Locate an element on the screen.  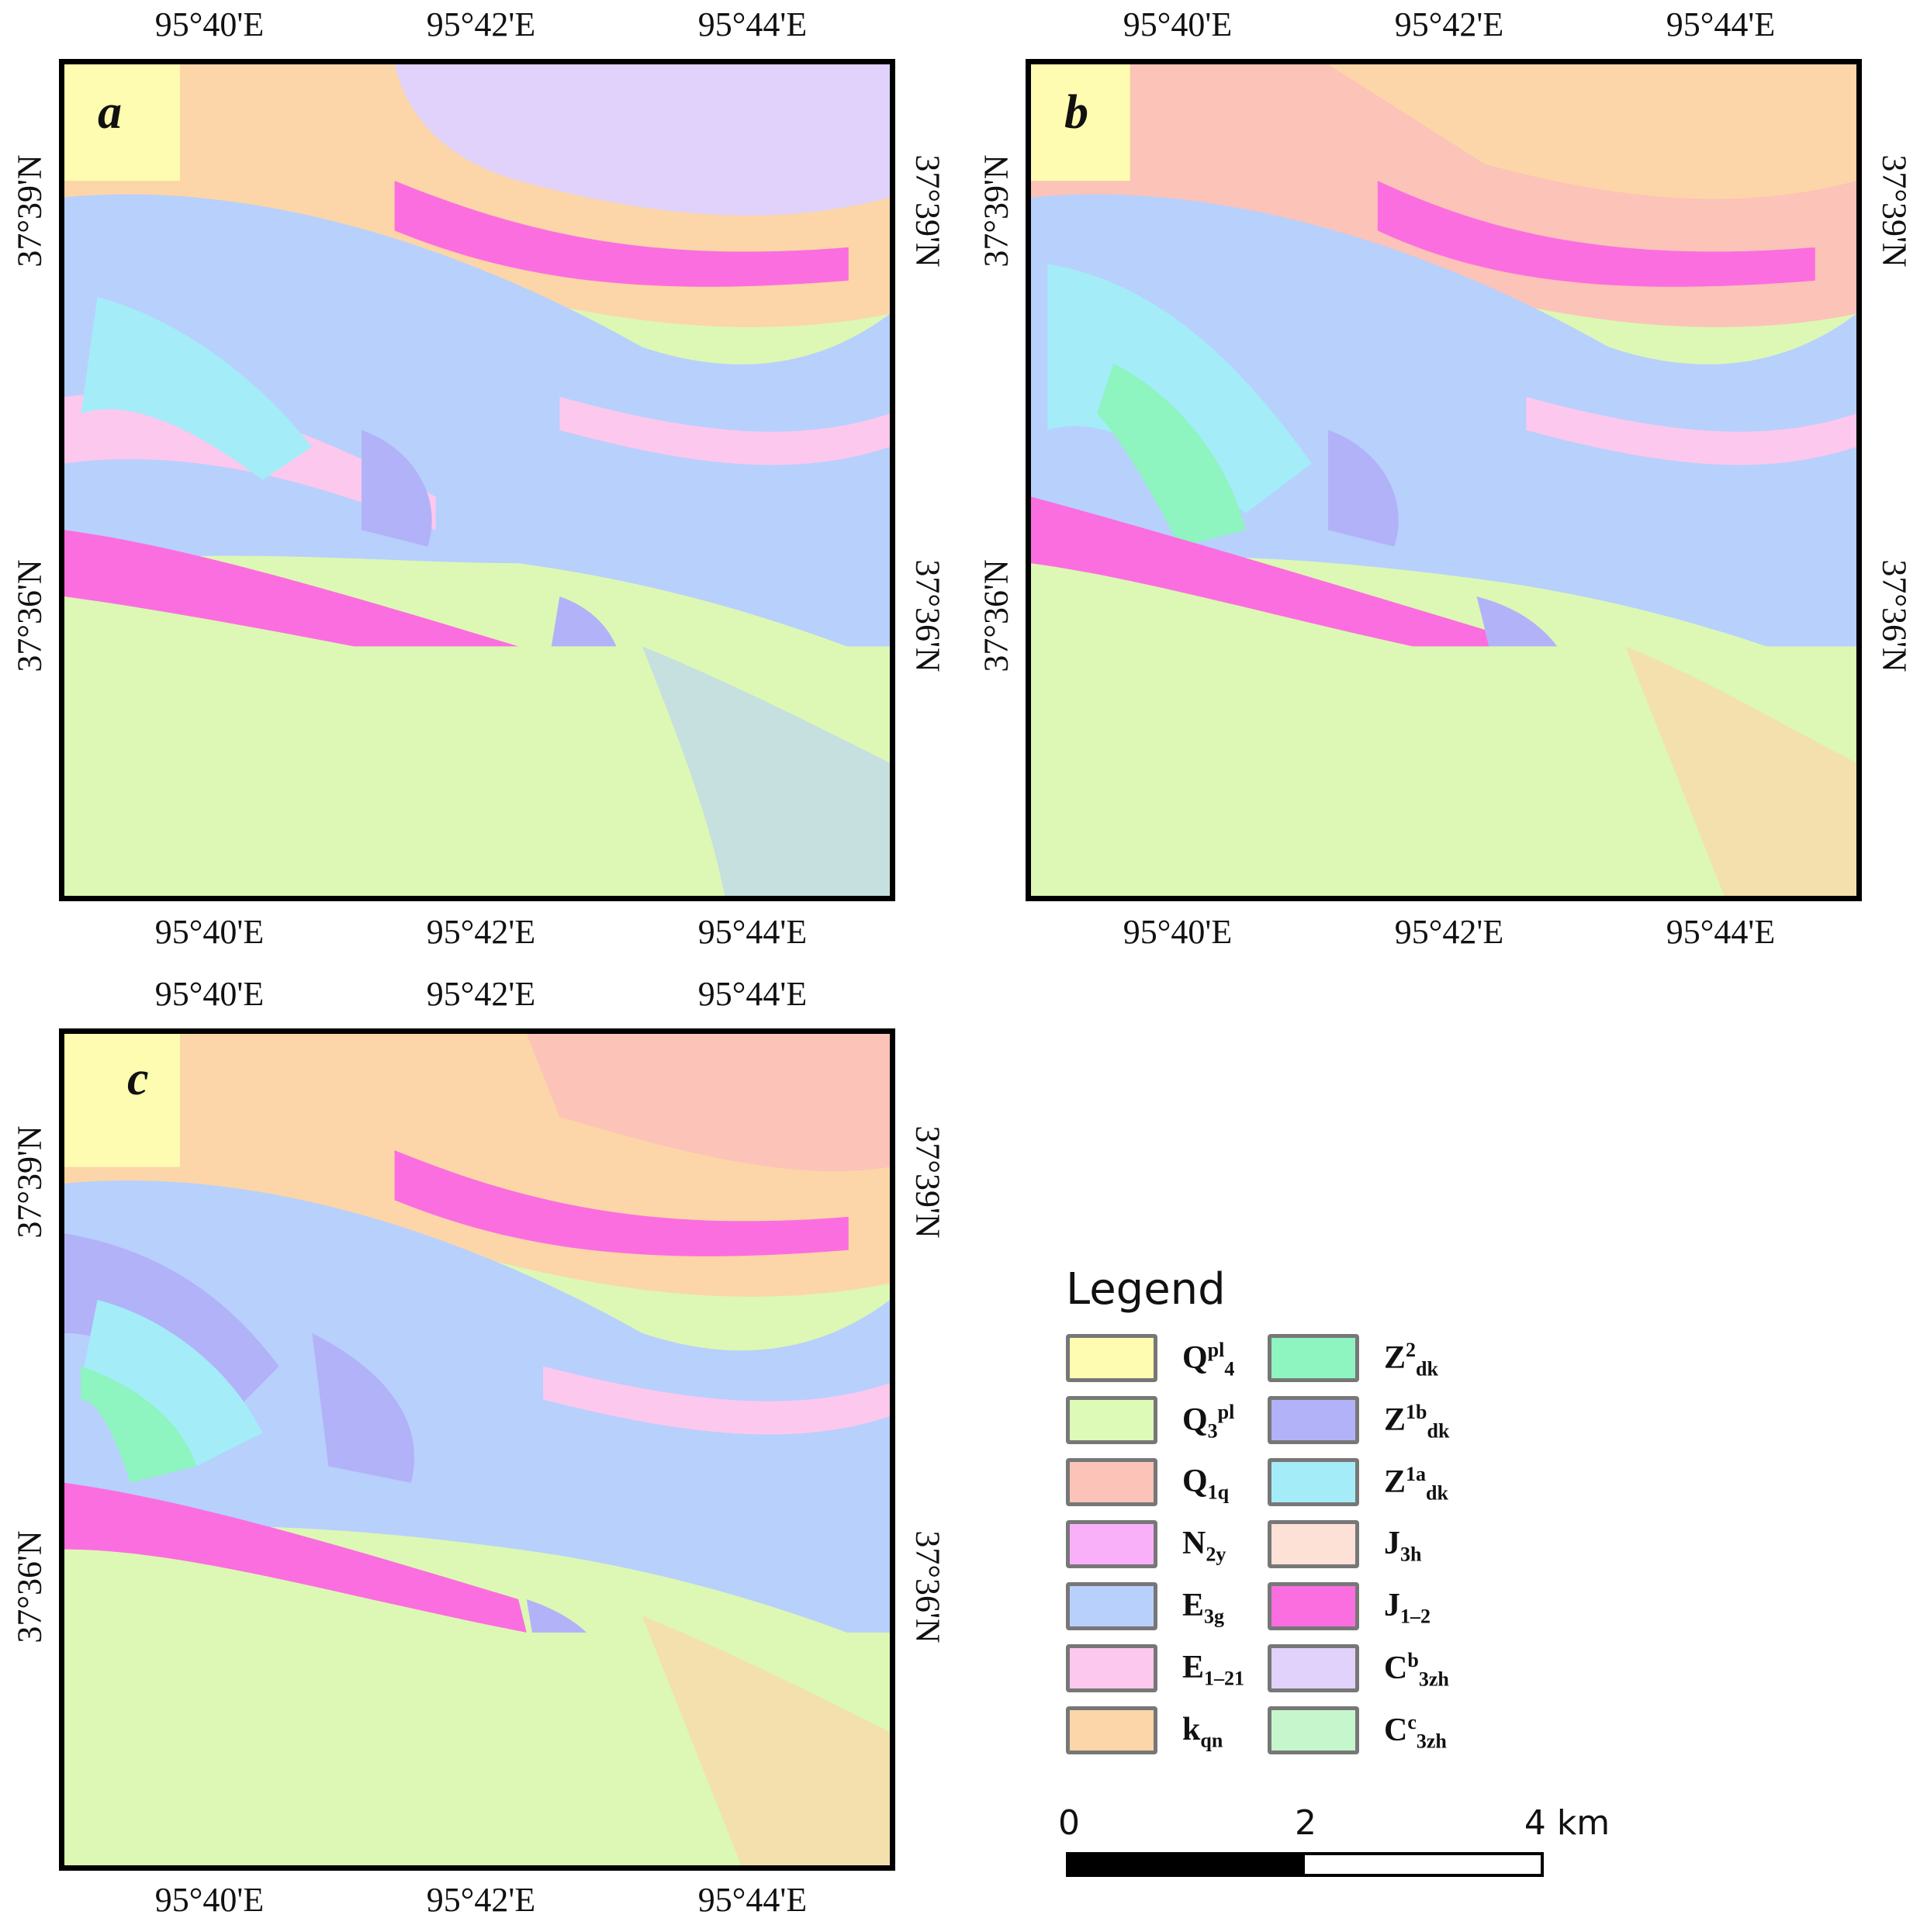
legend-label-sup: 2 is located at coordinates (1411, 1350).